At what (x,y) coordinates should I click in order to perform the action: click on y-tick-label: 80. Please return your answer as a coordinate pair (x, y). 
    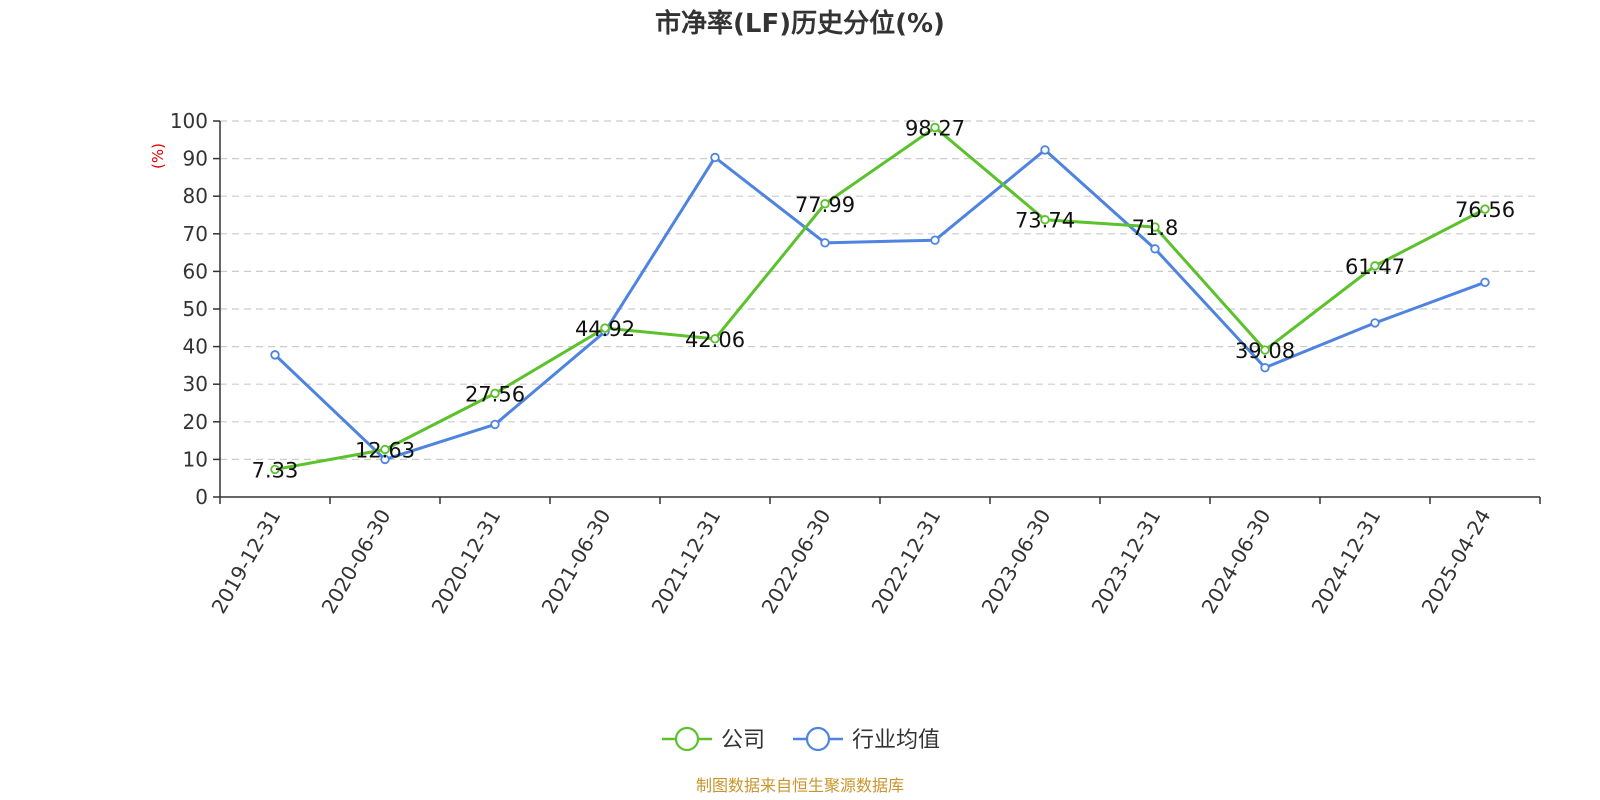
    Looking at the image, I should click on (195, 196).